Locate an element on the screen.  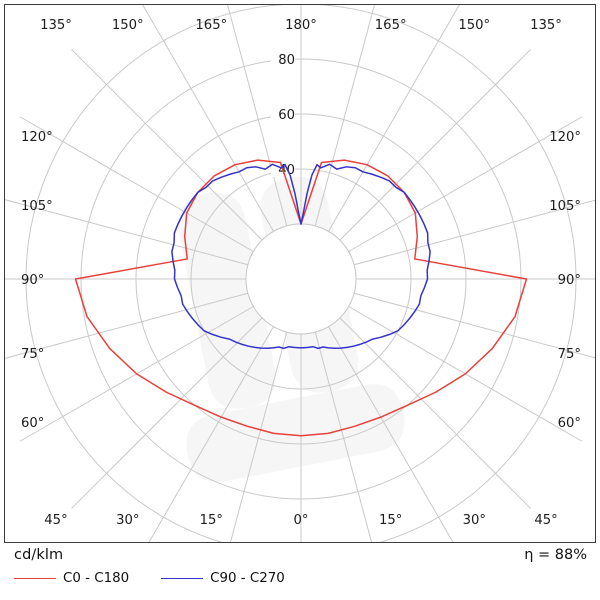
legend-item-c90-c270: C90 - C270 is located at coordinates (223, 578).